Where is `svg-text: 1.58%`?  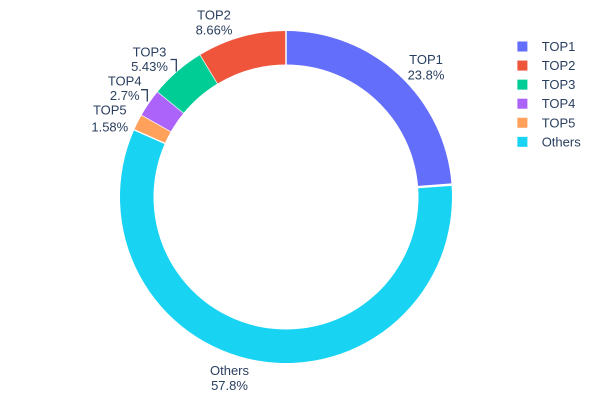
svg-text: 1.58% is located at coordinates (109, 127).